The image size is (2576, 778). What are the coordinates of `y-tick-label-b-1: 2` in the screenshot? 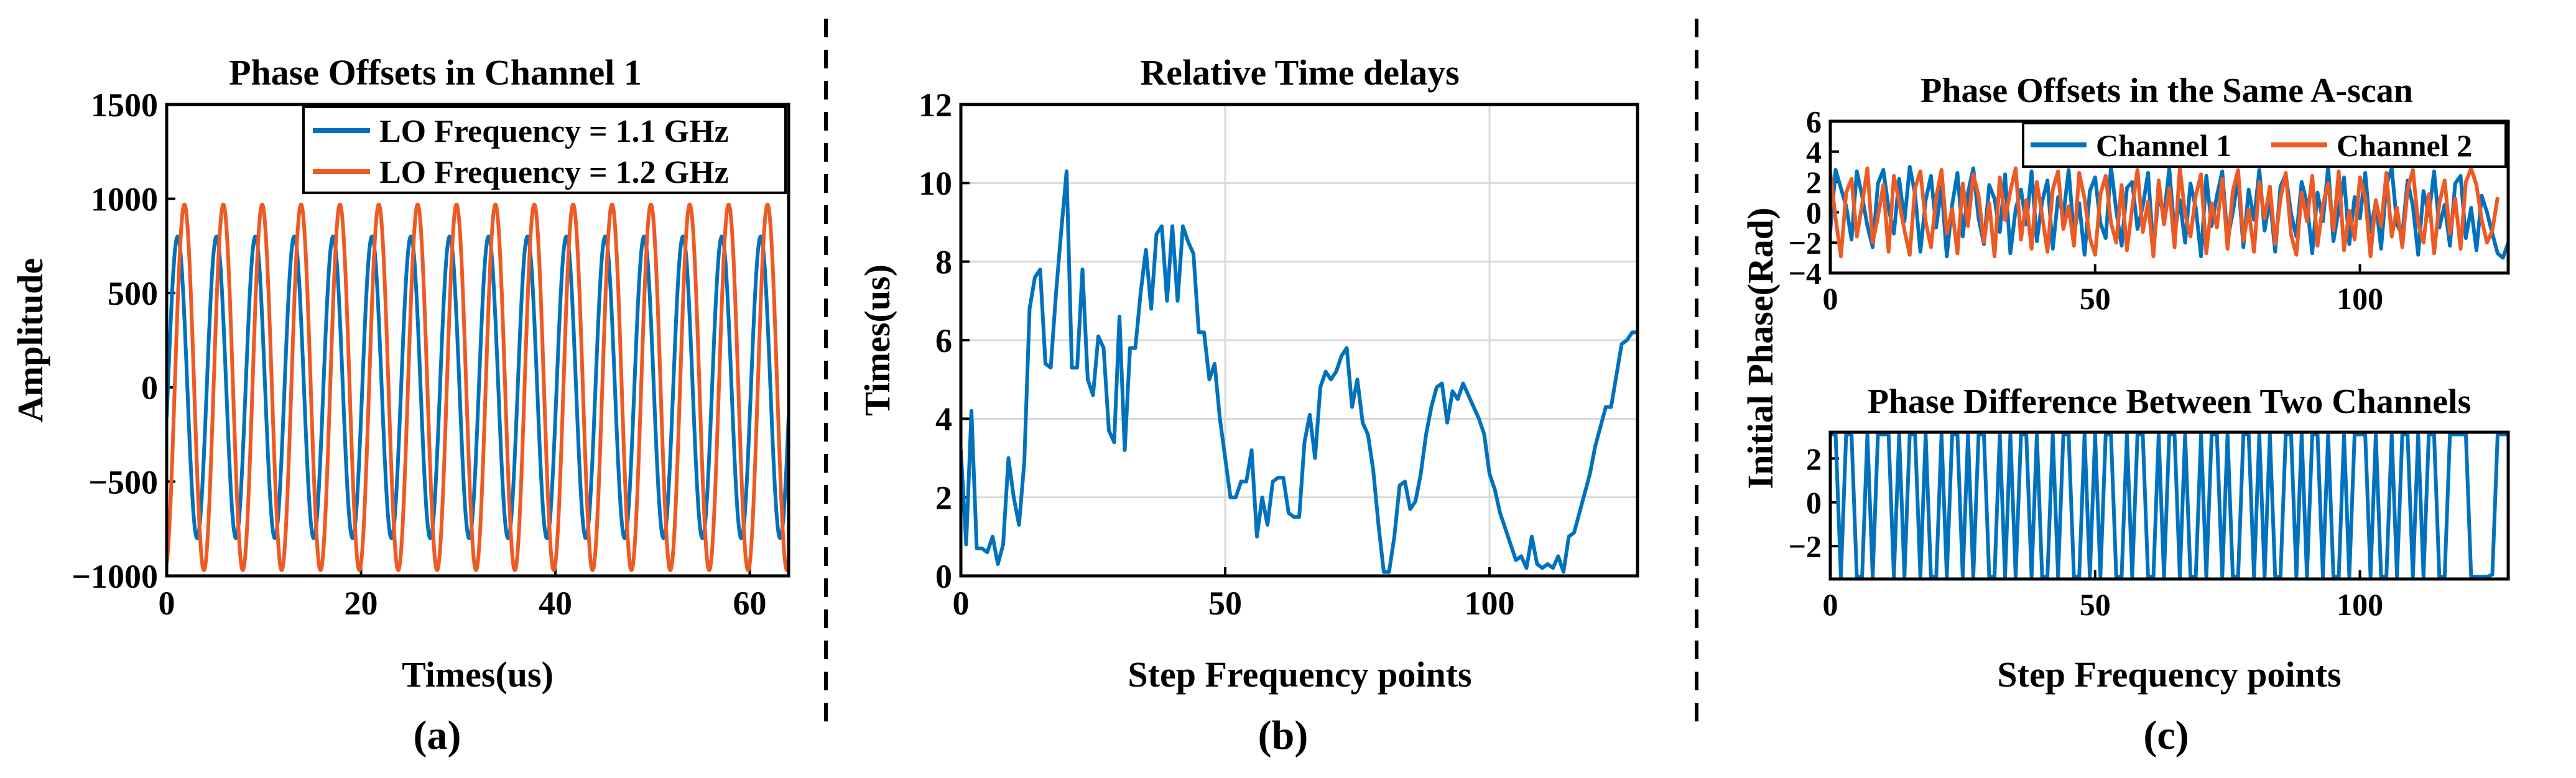 It's located at (944, 498).